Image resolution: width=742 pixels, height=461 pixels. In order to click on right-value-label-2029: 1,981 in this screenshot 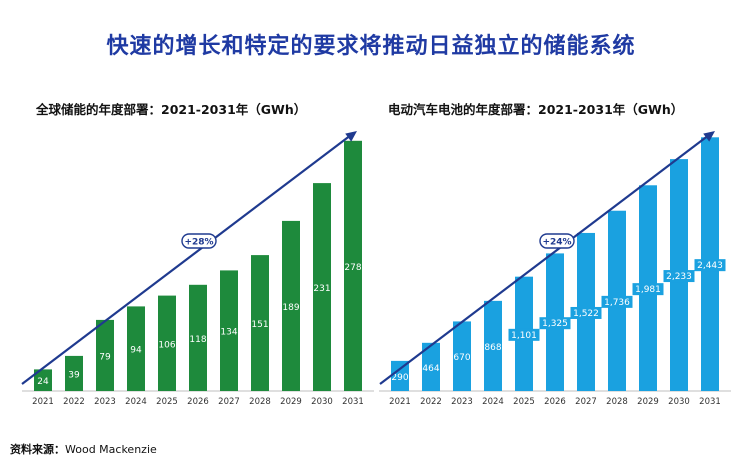, I will do `click(648, 290)`.